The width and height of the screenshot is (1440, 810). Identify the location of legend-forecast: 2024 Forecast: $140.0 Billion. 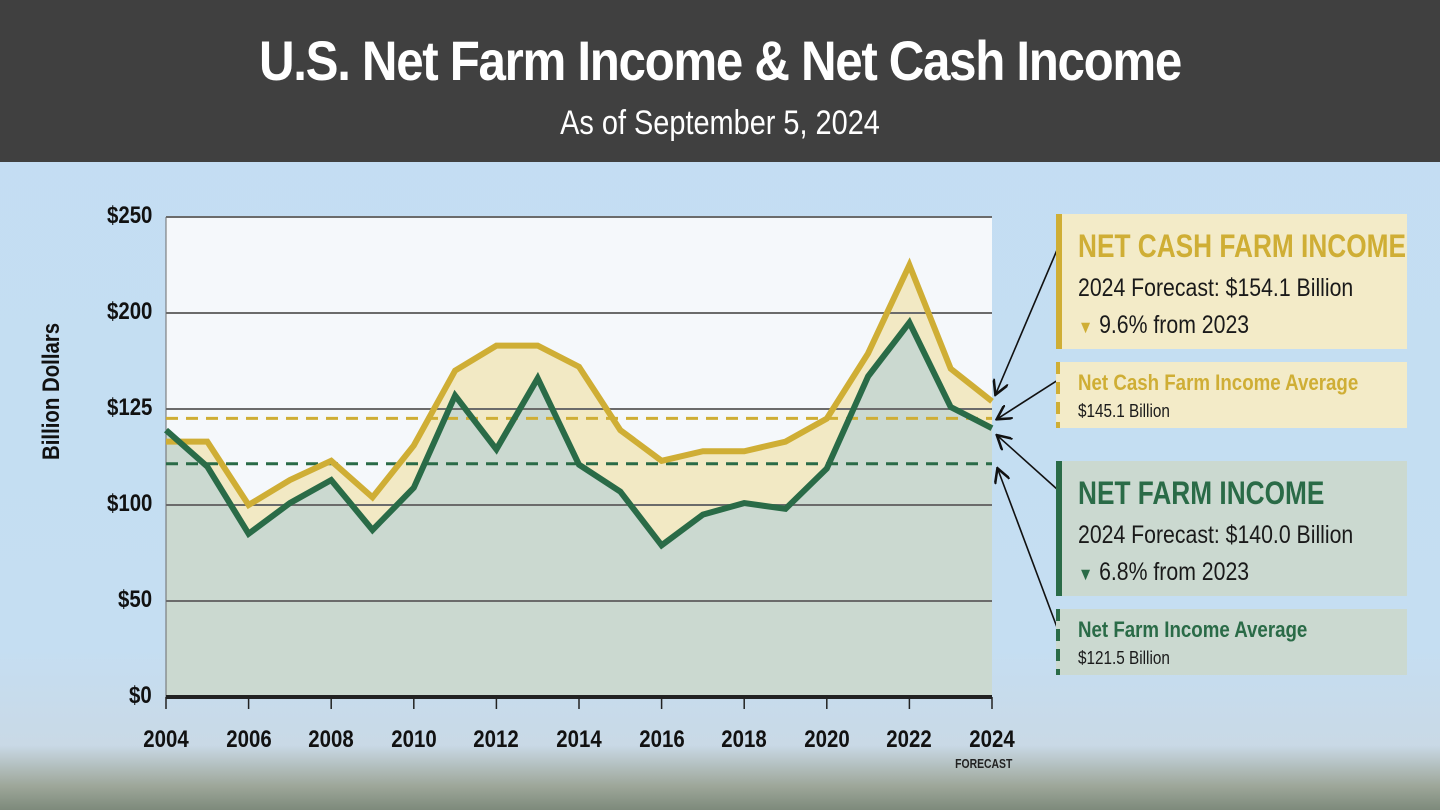
(1216, 535).